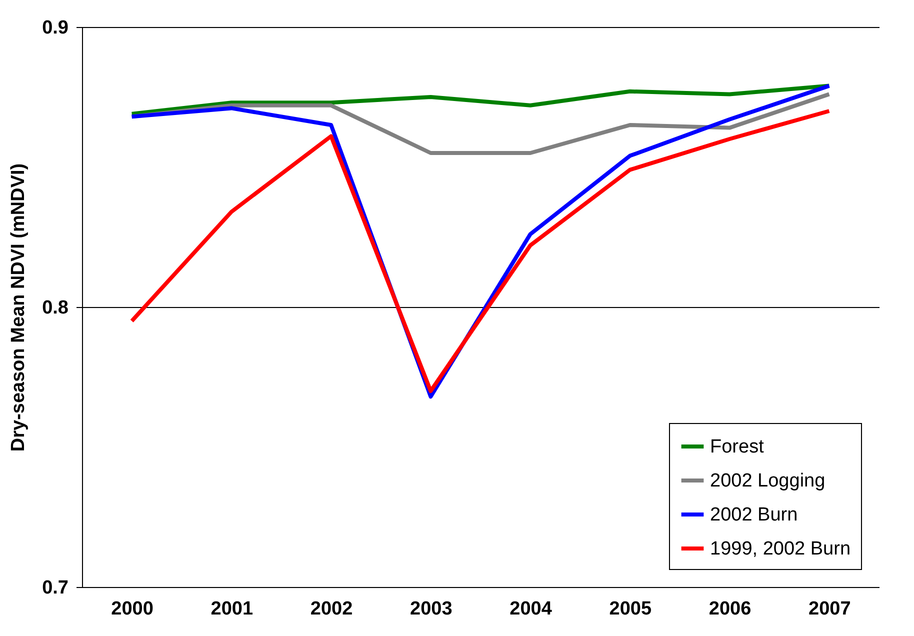 This screenshot has width=914, height=636. I want to click on x-tick-label: 2001, so click(232, 609).